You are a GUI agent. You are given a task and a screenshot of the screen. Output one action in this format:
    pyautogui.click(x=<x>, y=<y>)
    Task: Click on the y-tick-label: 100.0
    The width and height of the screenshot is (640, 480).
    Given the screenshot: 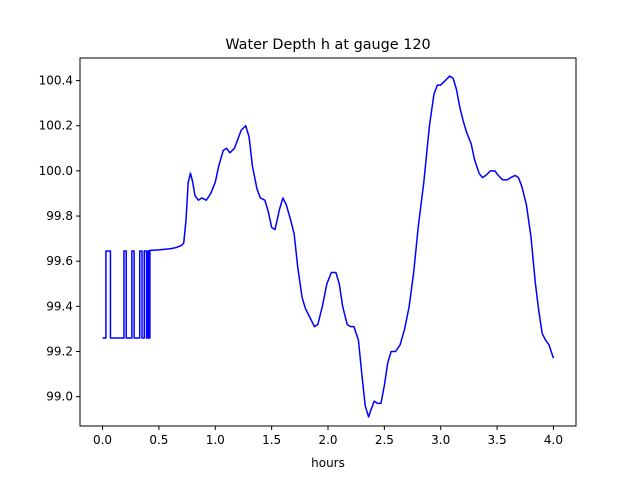 What is the action you would take?
    pyautogui.click(x=56, y=171)
    